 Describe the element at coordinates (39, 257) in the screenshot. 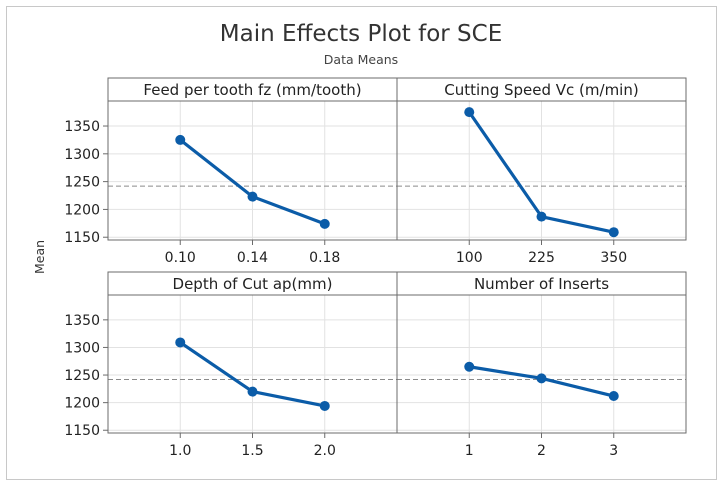

I see `y-axis-label: Mean` at that location.